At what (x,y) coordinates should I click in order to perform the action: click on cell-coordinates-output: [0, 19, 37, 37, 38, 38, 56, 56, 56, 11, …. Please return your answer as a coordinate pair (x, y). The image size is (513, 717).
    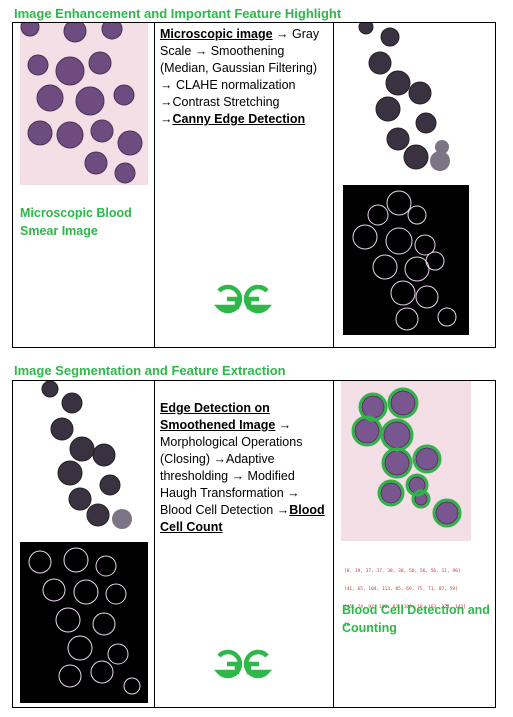
    Looking at the image, I should click on (405, 599).